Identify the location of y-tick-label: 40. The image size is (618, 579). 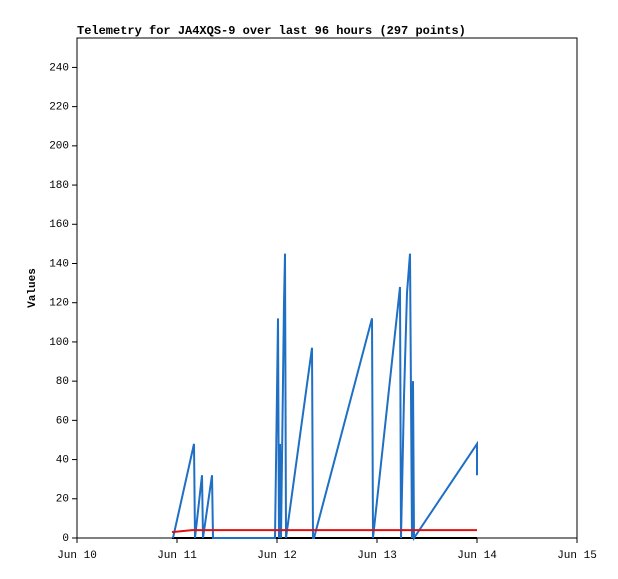
(62, 460).